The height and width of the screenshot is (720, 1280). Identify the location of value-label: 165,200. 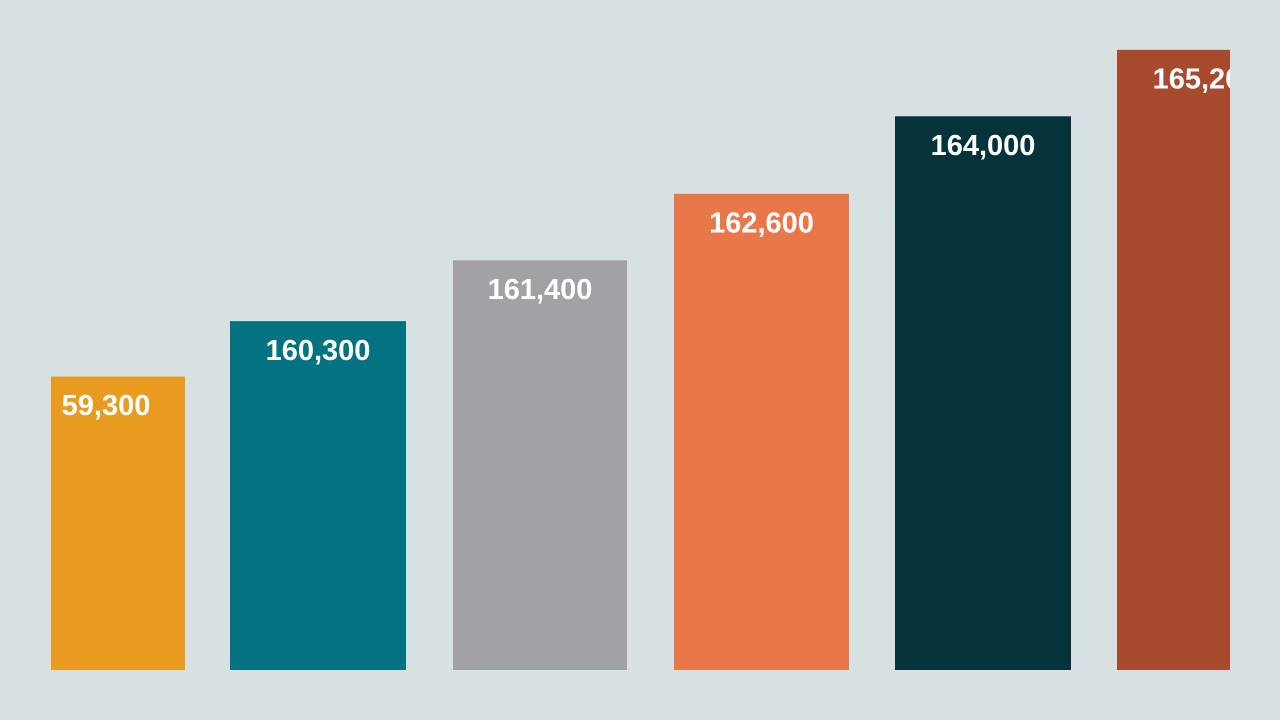
(1205, 79).